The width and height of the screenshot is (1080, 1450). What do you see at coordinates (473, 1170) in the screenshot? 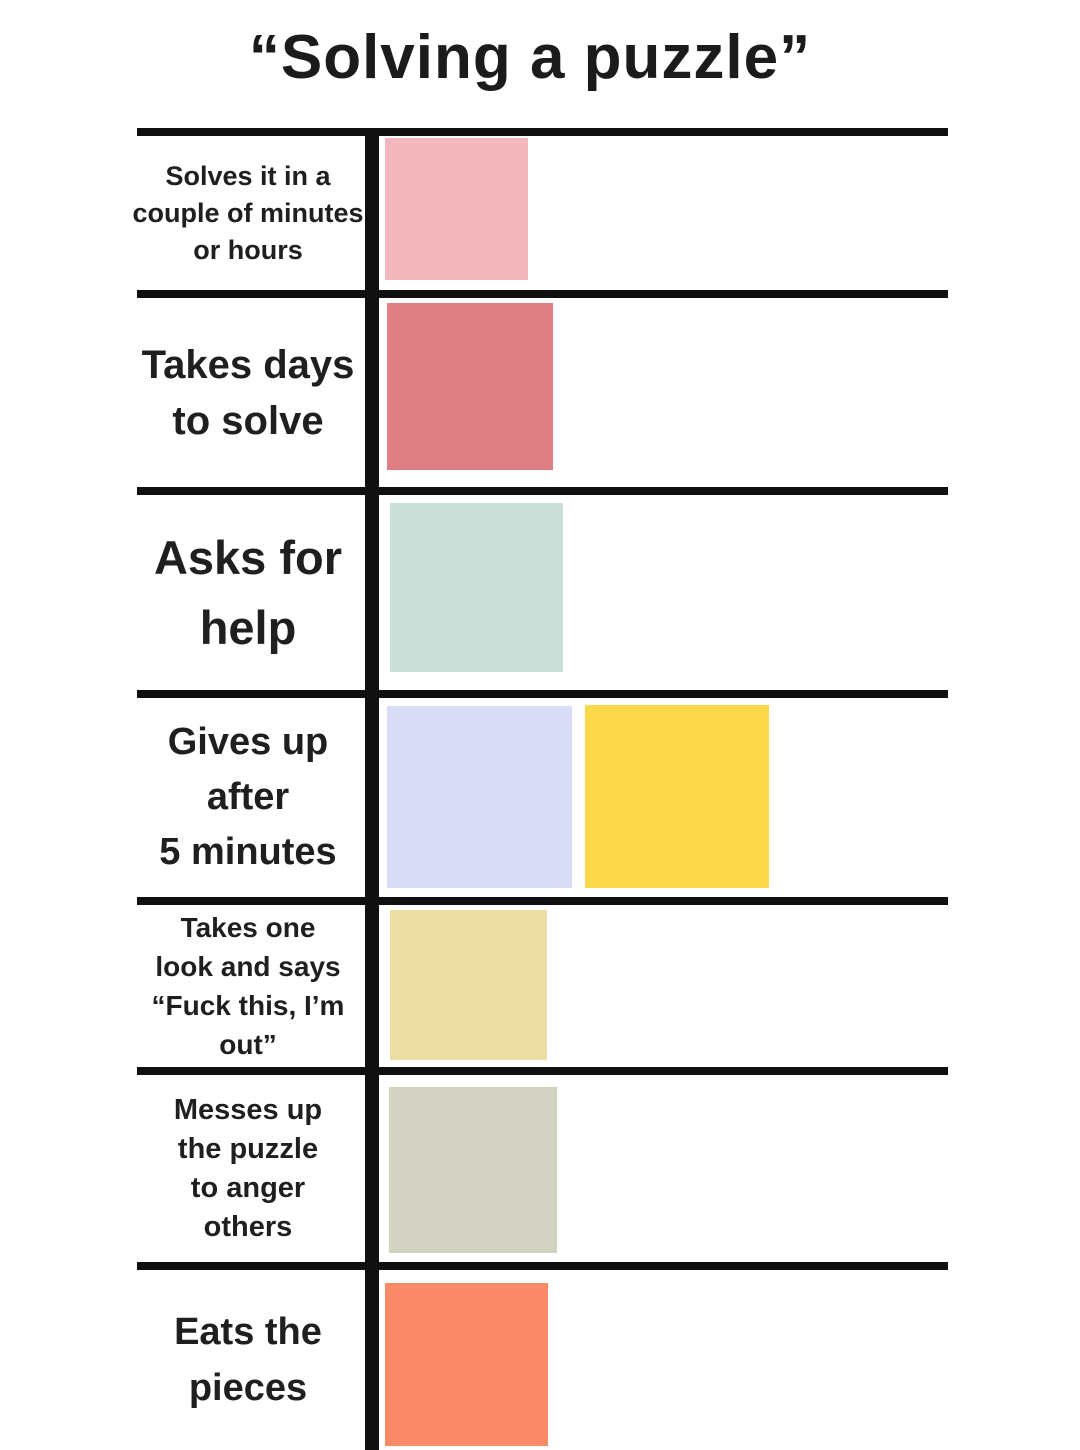
I see `swatch-sage-square` at bounding box center [473, 1170].